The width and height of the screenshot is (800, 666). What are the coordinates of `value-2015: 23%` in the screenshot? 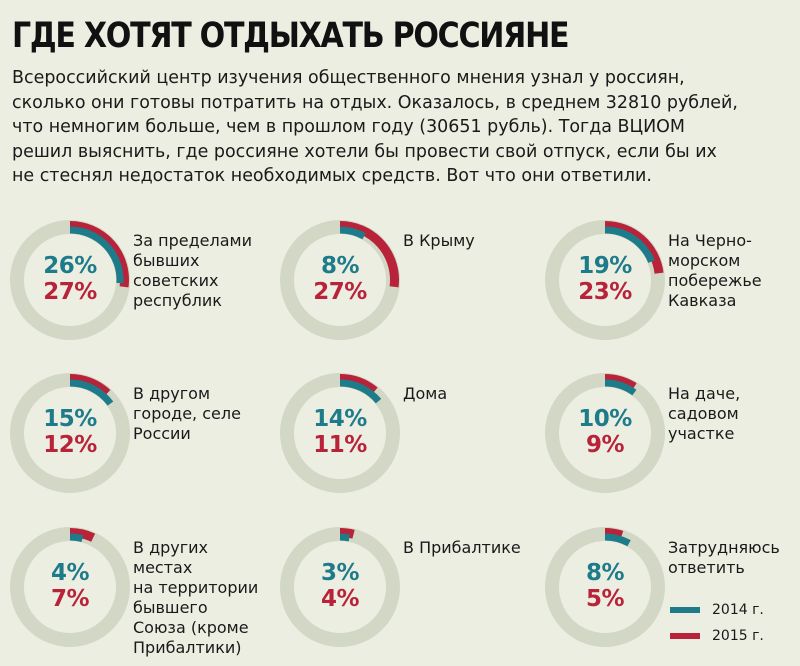 It's located at (605, 292).